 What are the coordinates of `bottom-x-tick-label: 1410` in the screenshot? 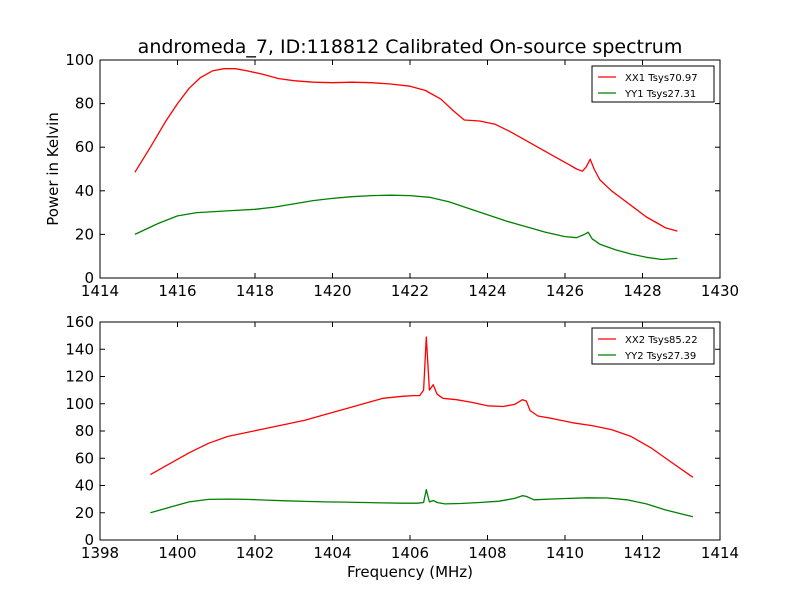 It's located at (565, 553).